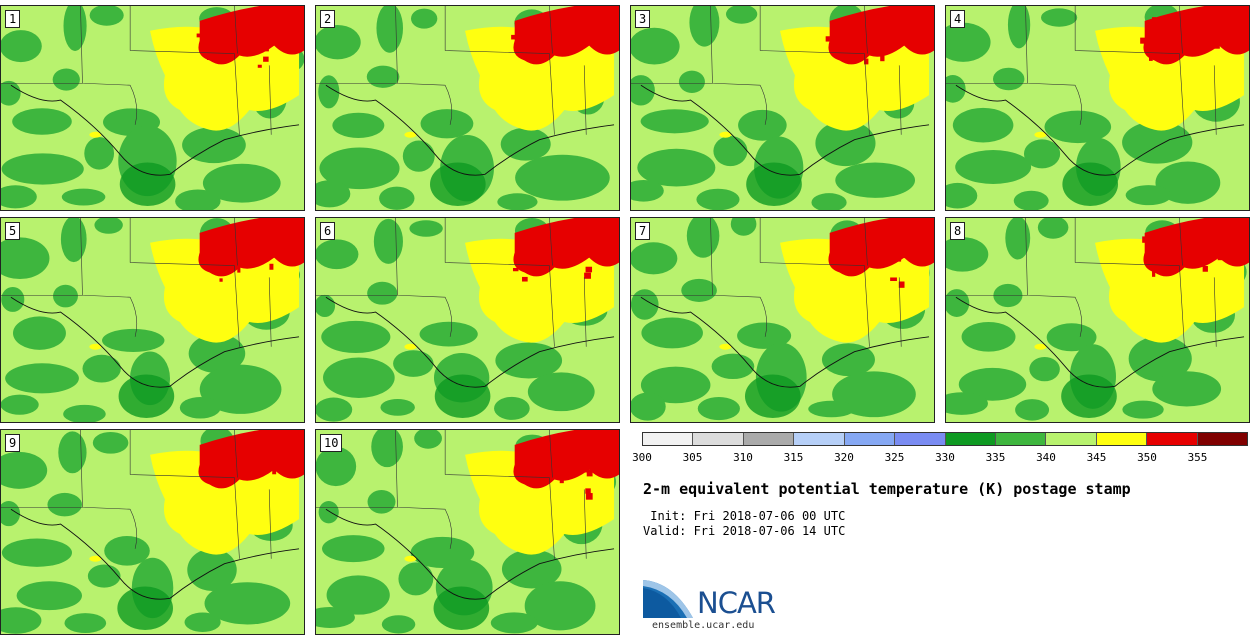  I want to click on member-number: 8, so click(958, 231).